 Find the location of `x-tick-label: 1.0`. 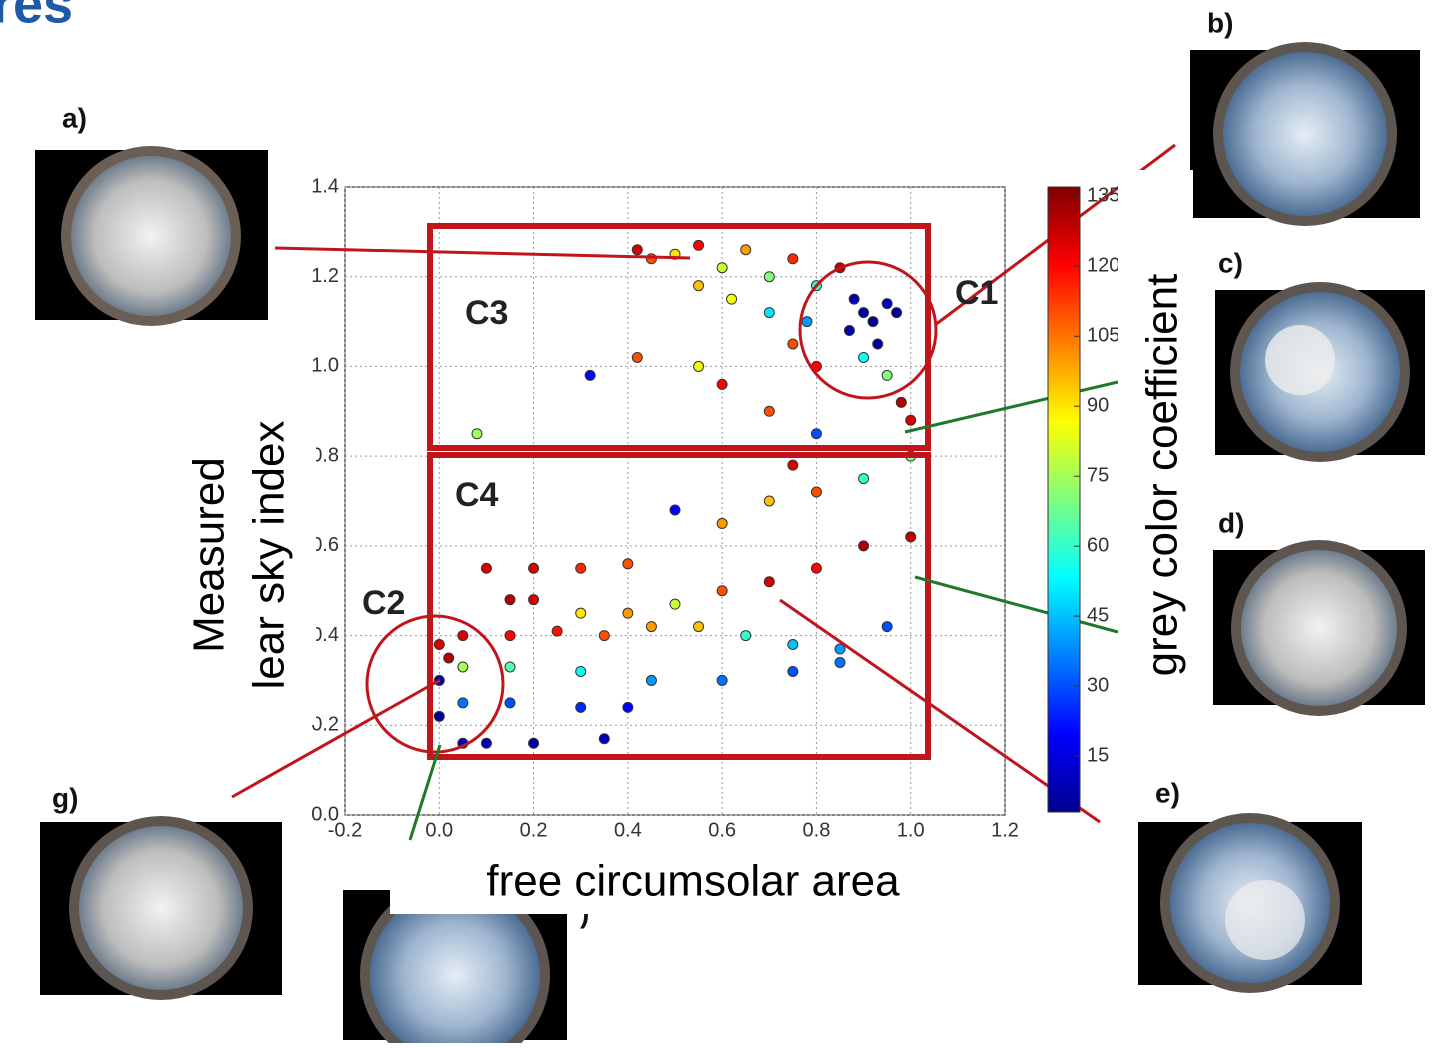

x-tick-label: 1.0 is located at coordinates (911, 830).